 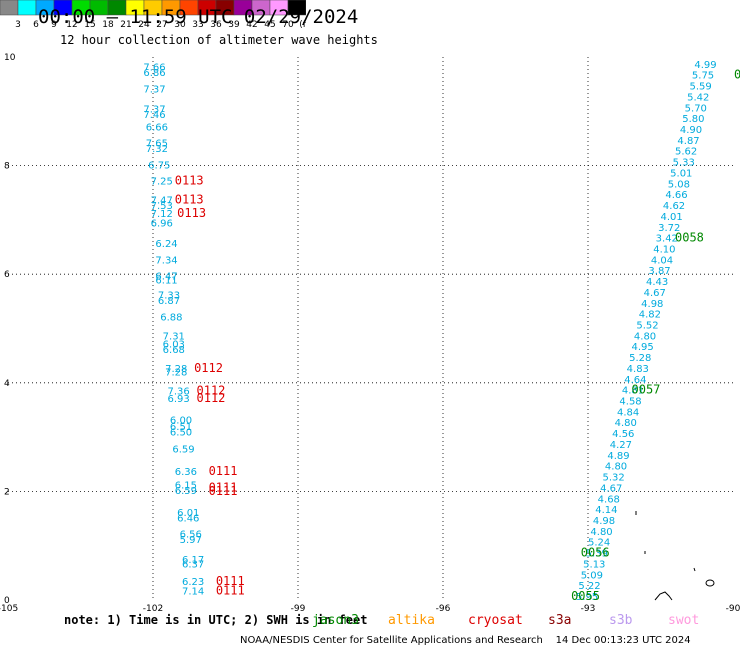 What do you see at coordinates (737, 75) in the screenshot?
I see `pass-time-label: 0` at bounding box center [737, 75].